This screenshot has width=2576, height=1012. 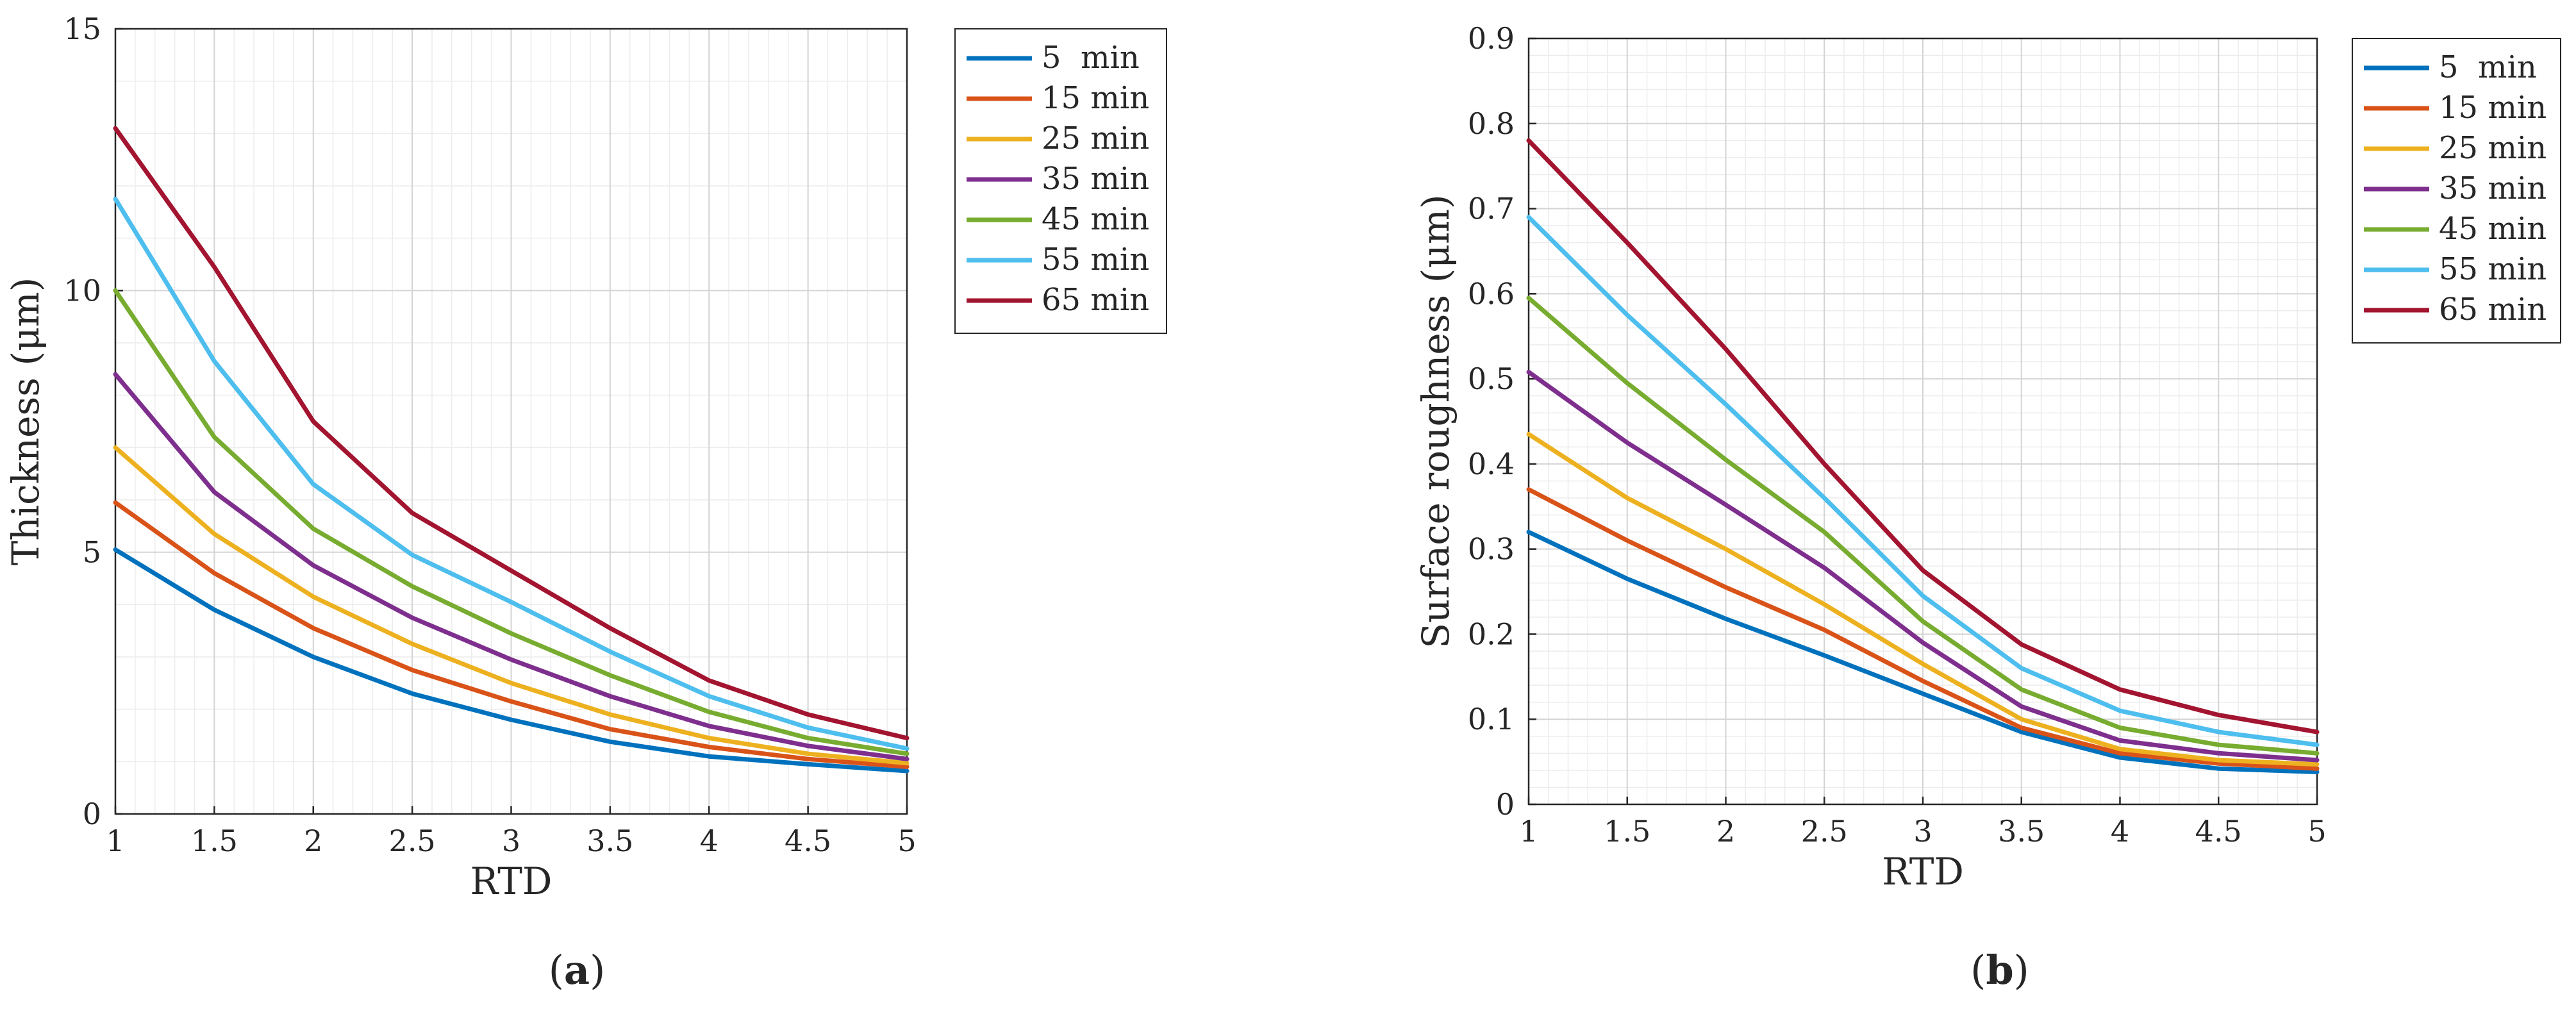 I want to click on y-tick-label: 0.8, so click(x=1492, y=123).